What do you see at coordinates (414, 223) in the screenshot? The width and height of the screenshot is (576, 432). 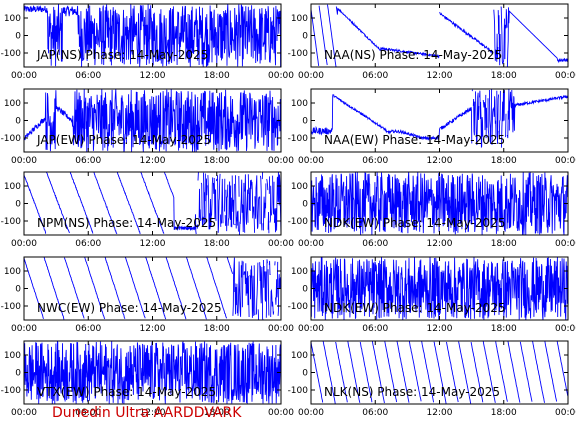 I see `panel-title-ndk-ew-1: NDK(EW) Phase: 14-May-2025` at bounding box center [414, 223].